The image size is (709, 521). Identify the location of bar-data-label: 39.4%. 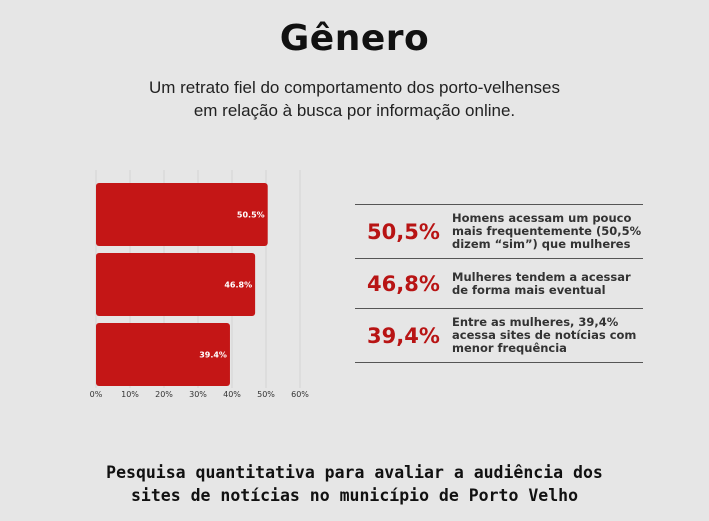
(213, 355).